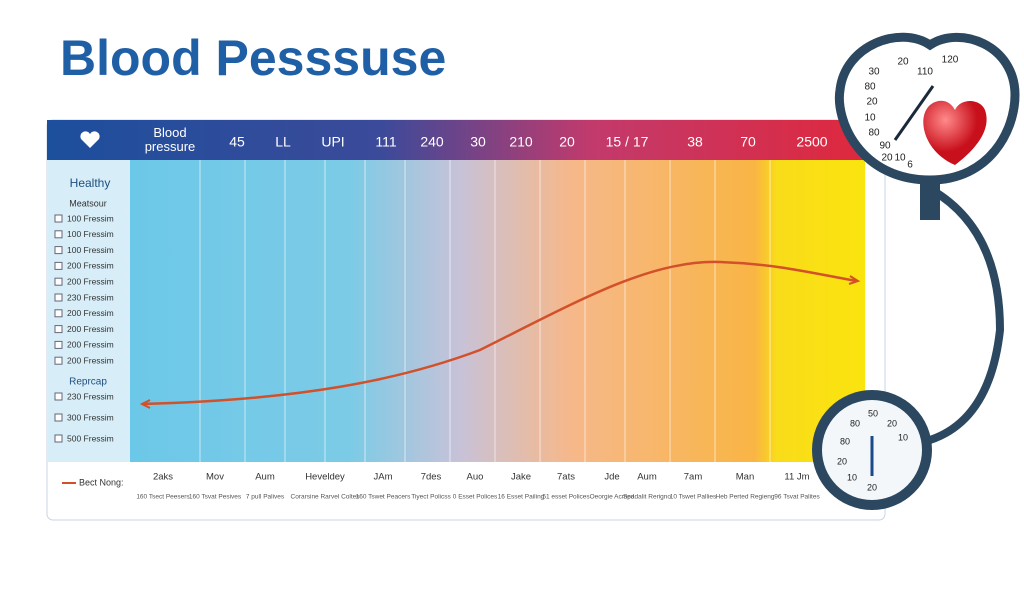  I want to click on footer-note: 0 Esset Polices, so click(475, 497).